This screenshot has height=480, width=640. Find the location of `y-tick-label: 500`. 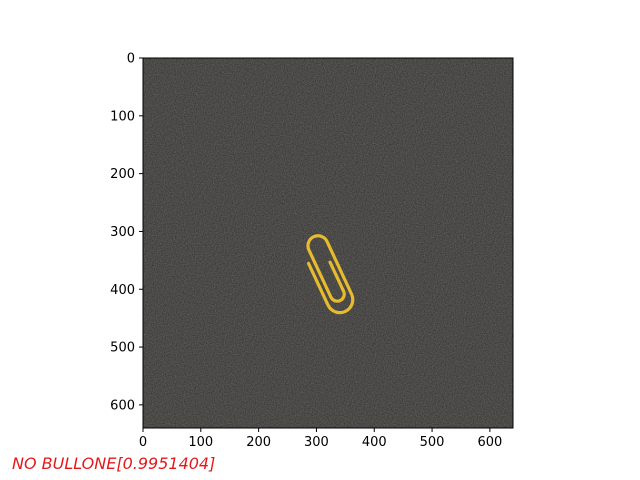

y-tick-label: 500 is located at coordinates (122, 348).